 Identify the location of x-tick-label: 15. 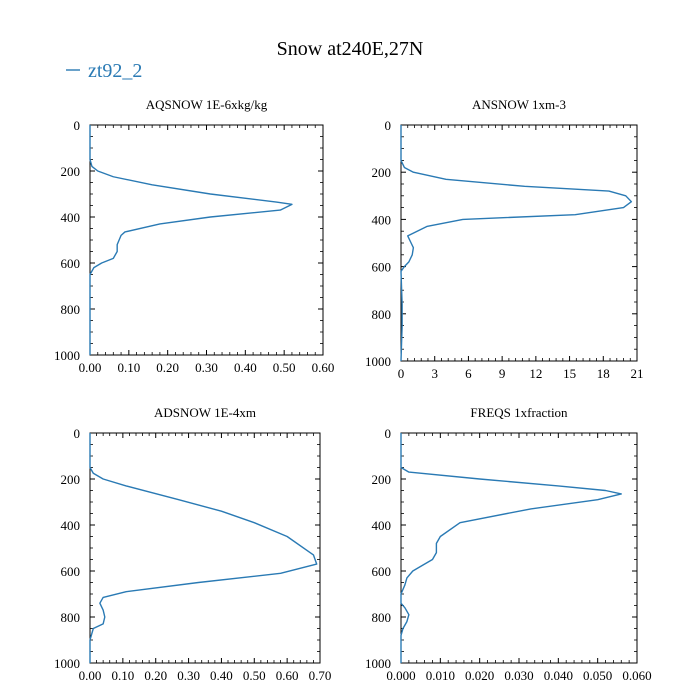
(569, 373).